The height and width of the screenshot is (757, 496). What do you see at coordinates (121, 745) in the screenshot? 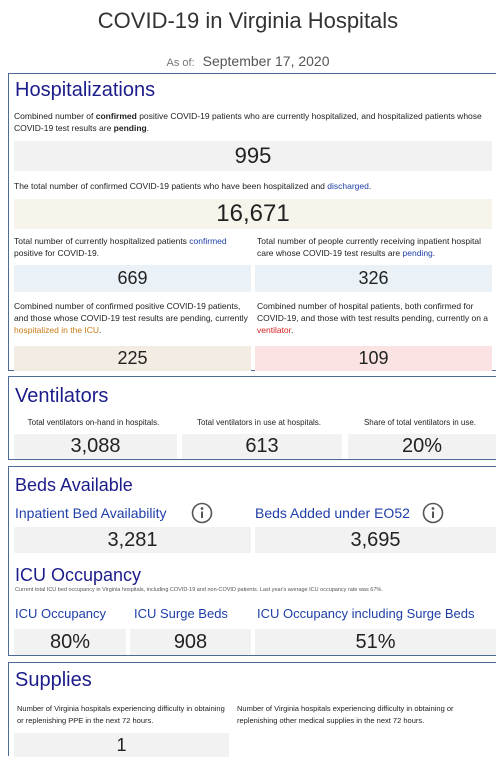
I see `value: 1` at bounding box center [121, 745].